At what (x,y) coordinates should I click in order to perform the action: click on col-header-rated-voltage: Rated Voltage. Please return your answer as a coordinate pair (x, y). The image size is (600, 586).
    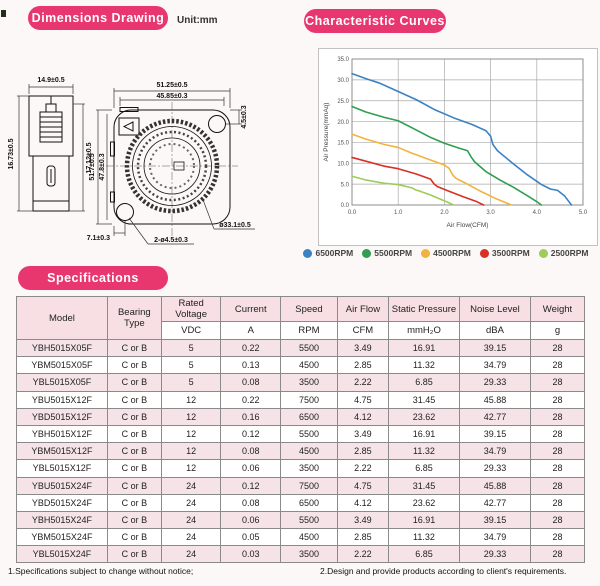
    Looking at the image, I should click on (191, 309).